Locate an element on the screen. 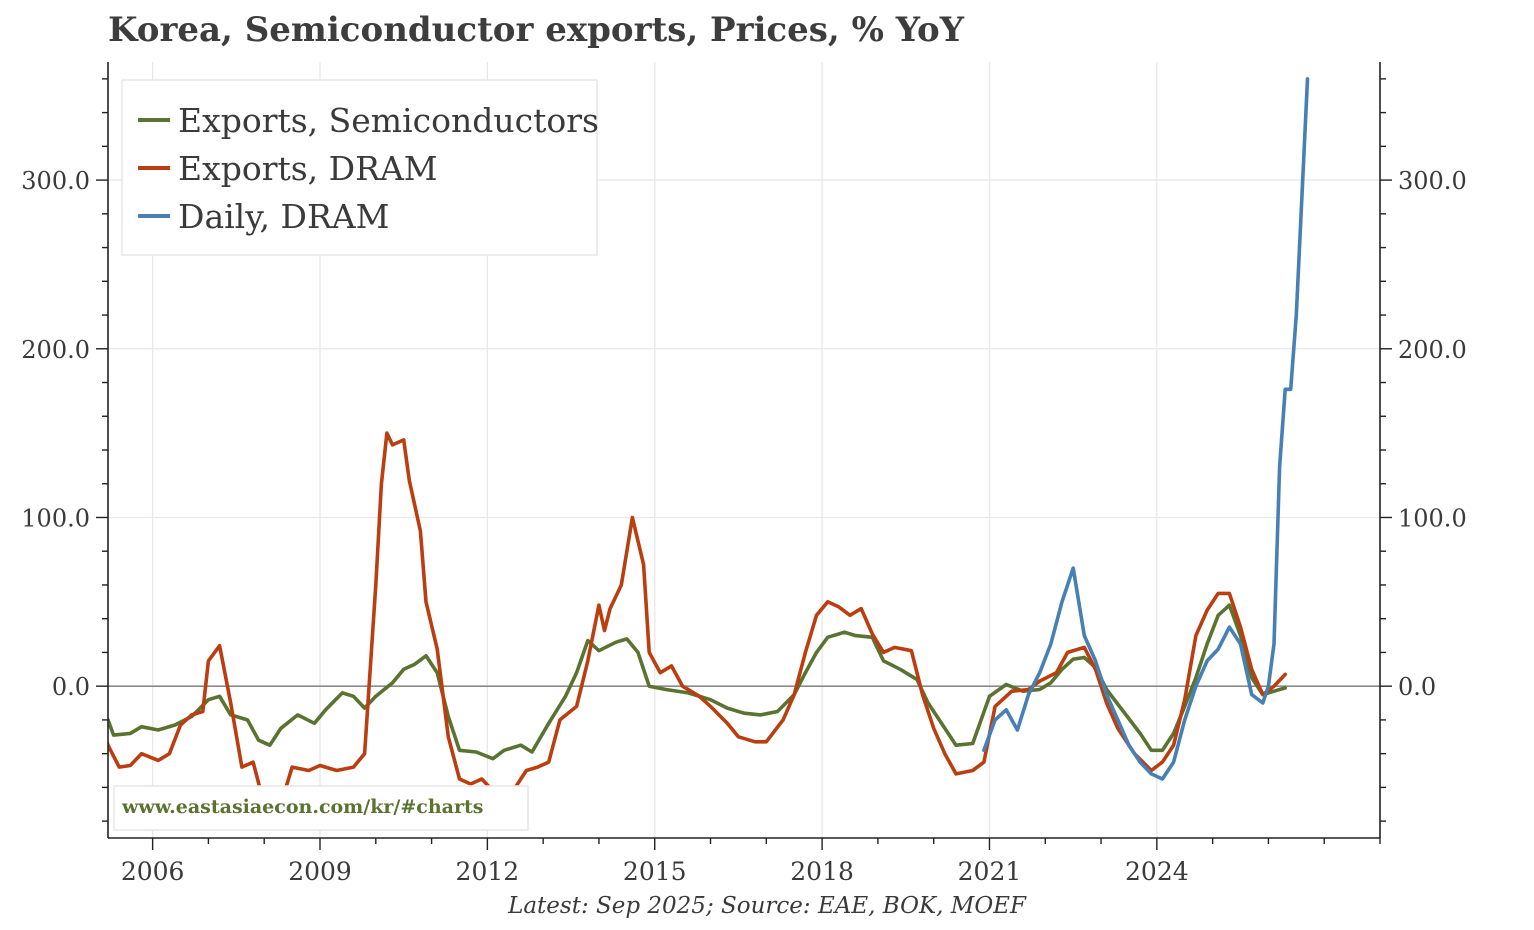 The height and width of the screenshot is (930, 1534). legend-box is located at coordinates (359, 167).